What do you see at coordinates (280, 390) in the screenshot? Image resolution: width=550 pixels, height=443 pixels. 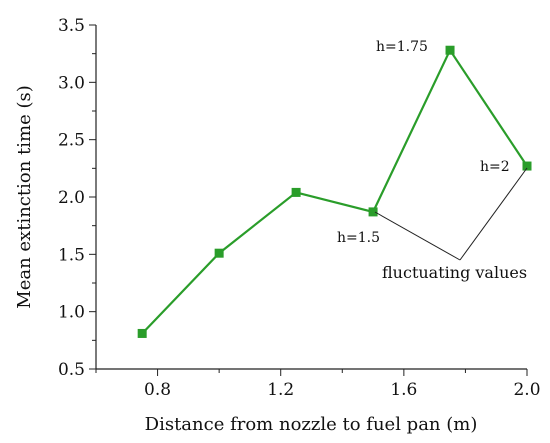 I see `x-tick-label: 1.2` at bounding box center [280, 390].